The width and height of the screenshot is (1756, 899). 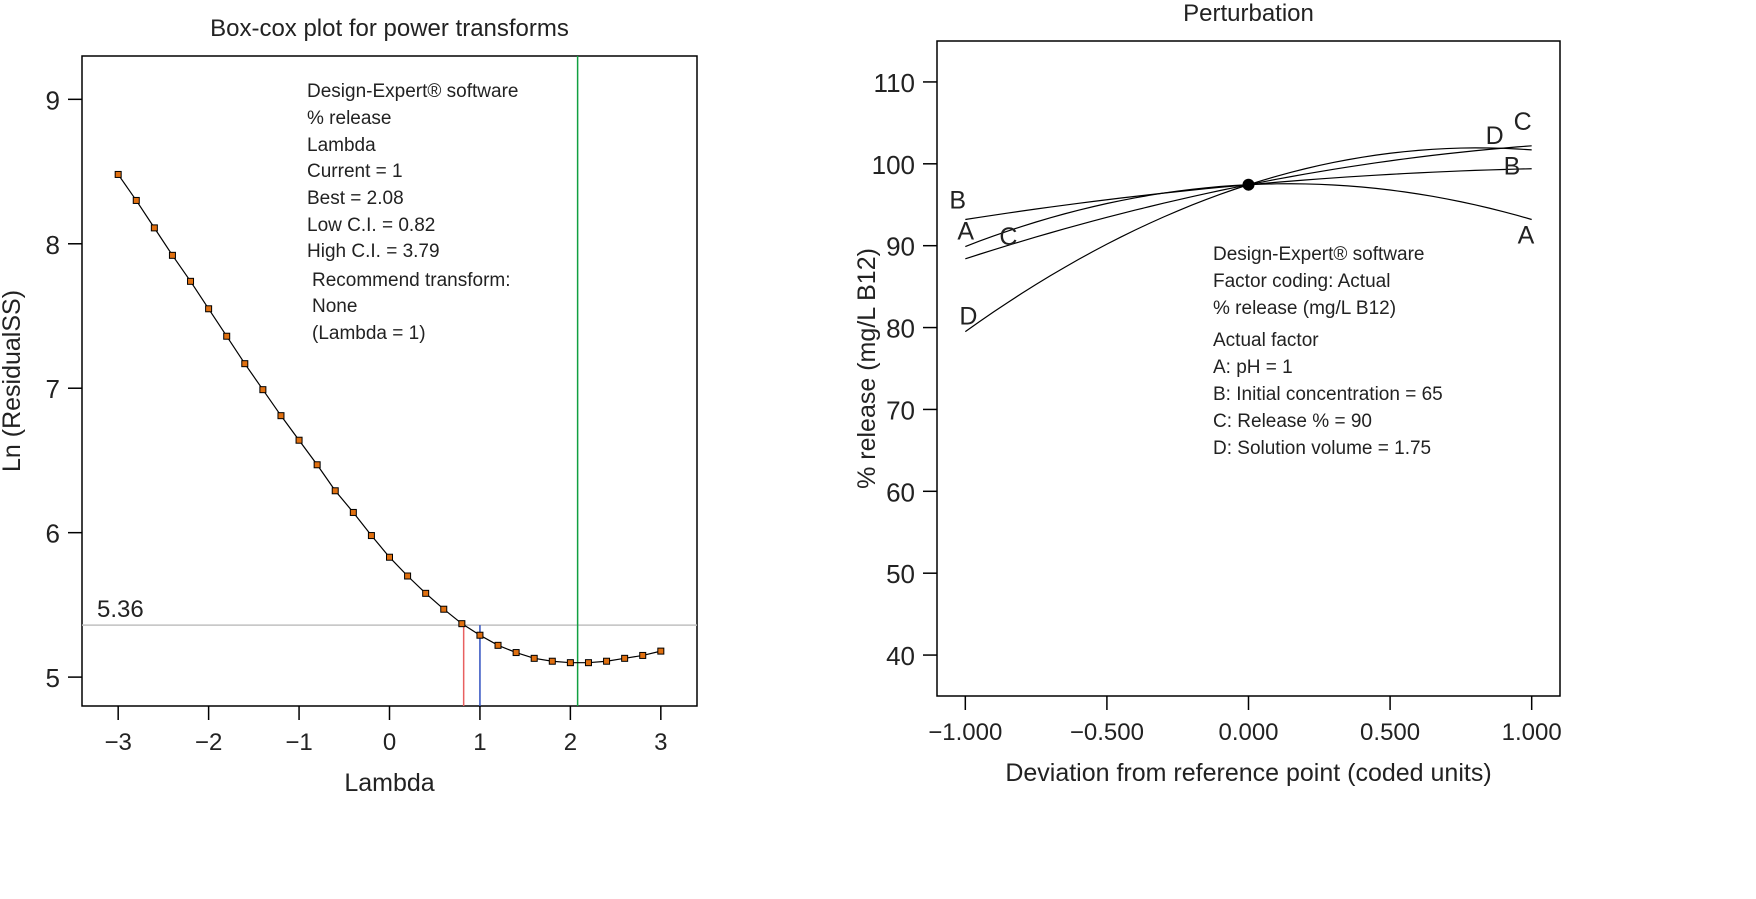 I want to click on perturbation-curve-C, so click(x=1248, y=202).